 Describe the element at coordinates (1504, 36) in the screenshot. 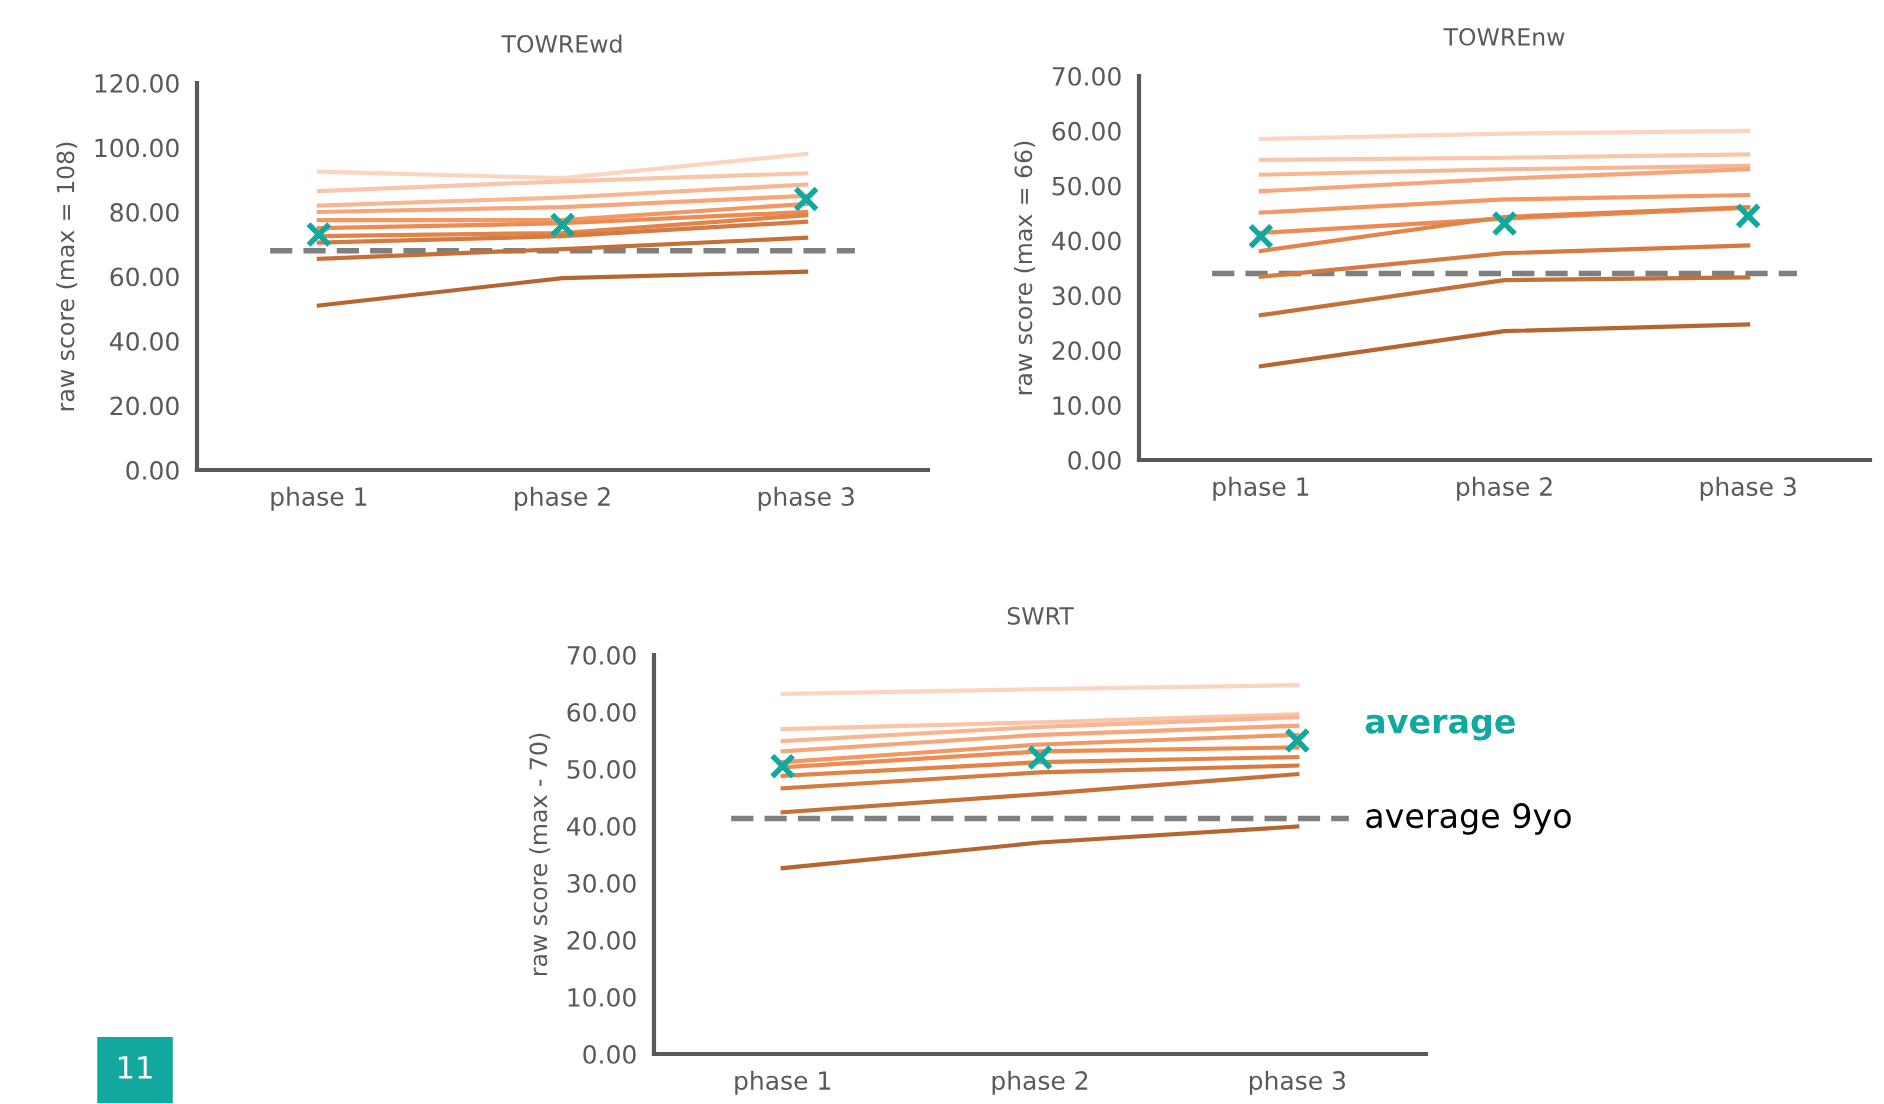

I see `chart-title: TOWREnw` at that location.